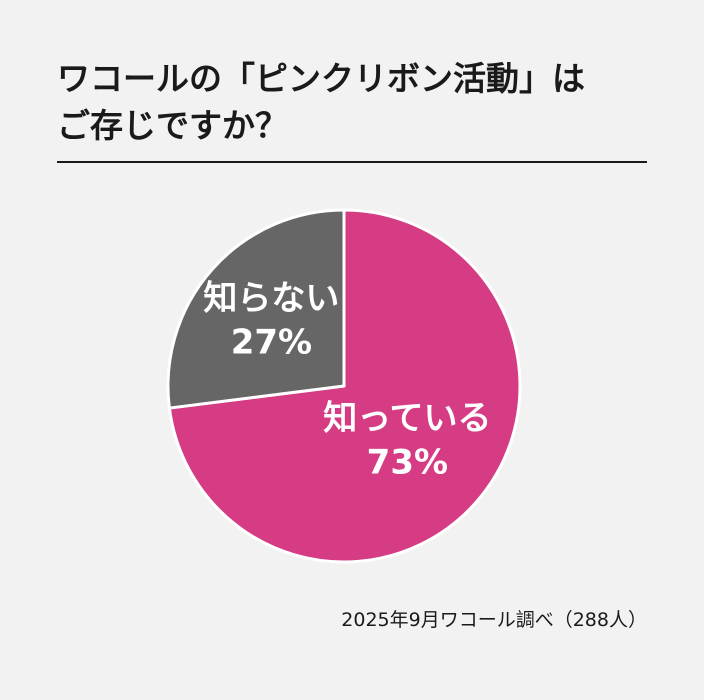 The image size is (704, 700). Describe the element at coordinates (494, 620) in the screenshot. I see `source-note: 2025年9月ワコール調べ（288人）` at that location.